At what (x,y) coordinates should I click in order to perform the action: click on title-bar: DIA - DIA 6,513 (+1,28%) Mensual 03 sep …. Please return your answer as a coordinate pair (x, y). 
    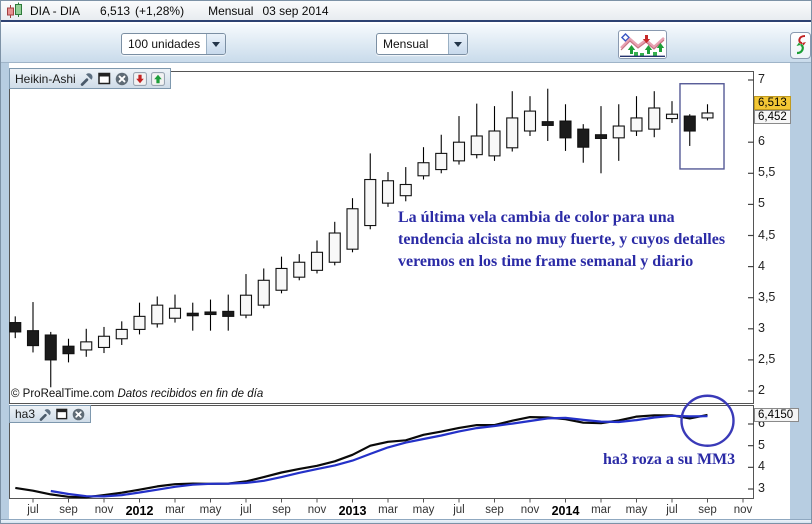
    Looking at the image, I should click on (406, 11).